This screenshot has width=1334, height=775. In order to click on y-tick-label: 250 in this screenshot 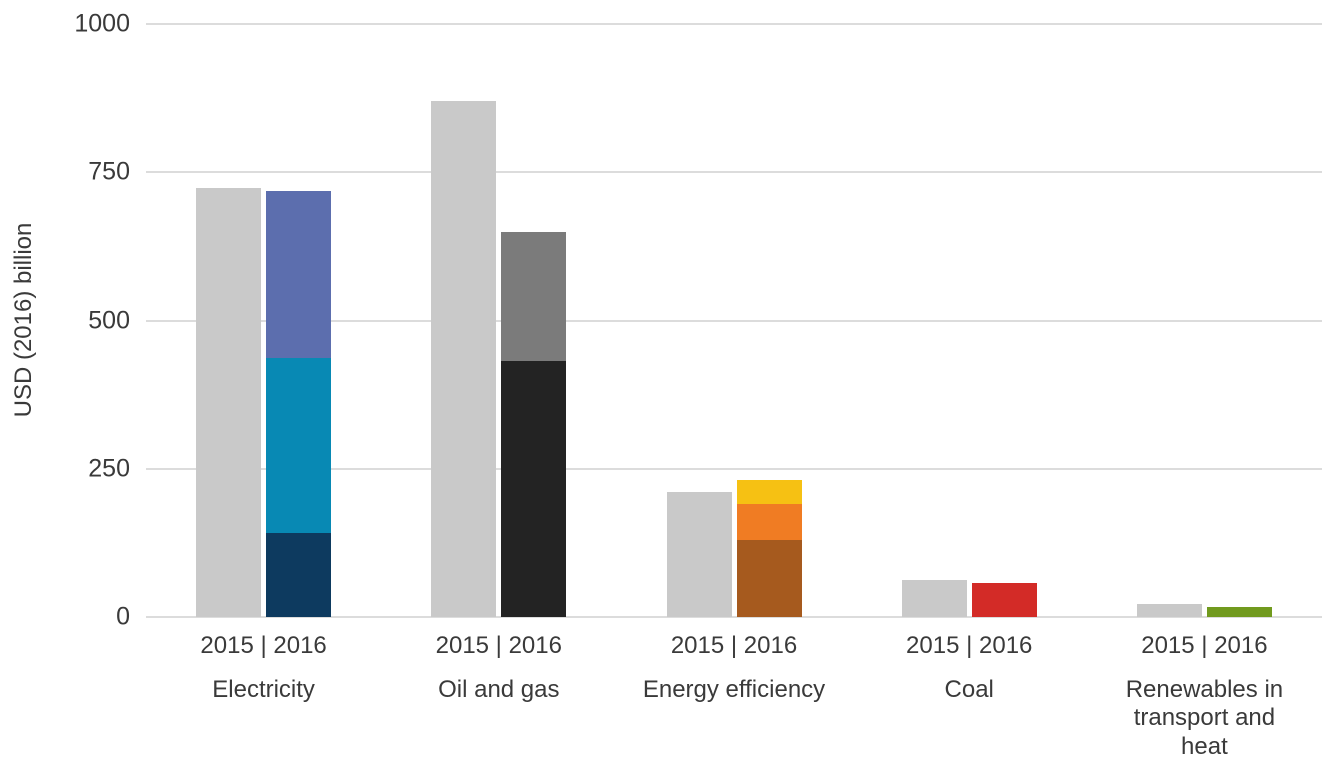, I will do `click(109, 468)`.